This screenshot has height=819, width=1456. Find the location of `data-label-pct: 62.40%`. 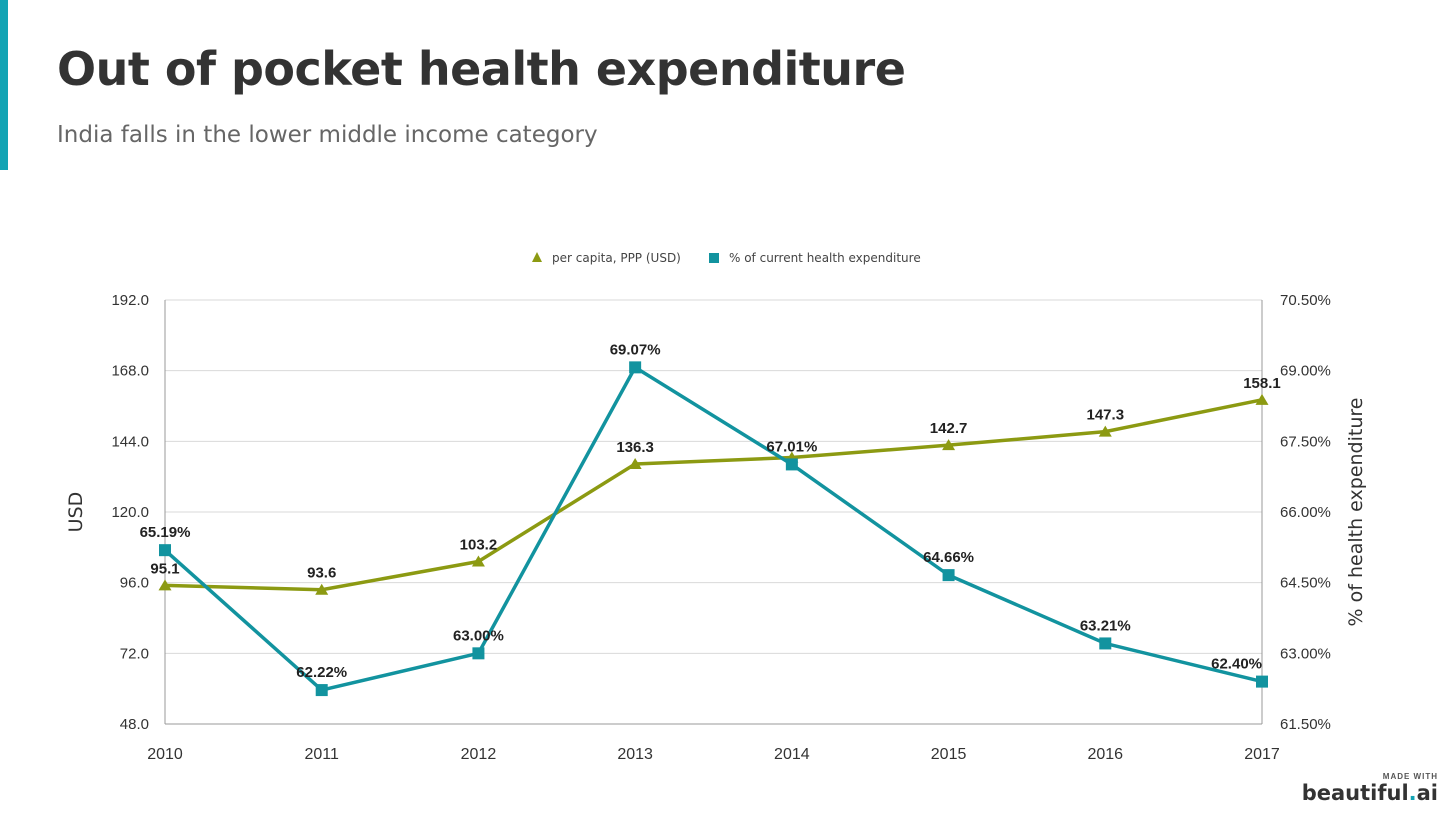

data-label-pct: 62.40% is located at coordinates (1236, 664).